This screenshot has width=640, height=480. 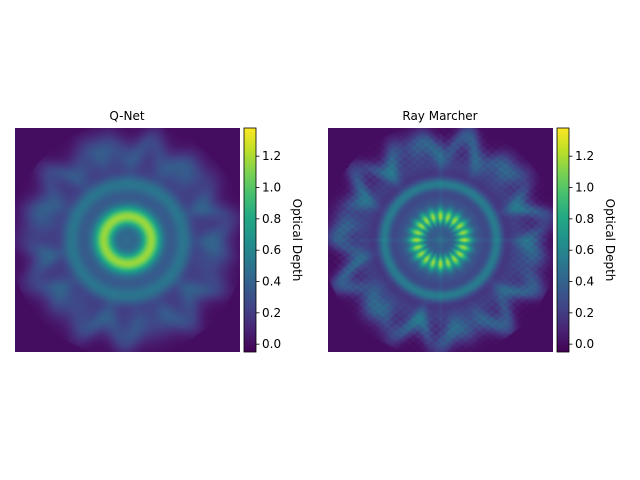 I want to click on ray-marcher-colorbar: 0.0 0.2 0.4 0.6 0.8 1.0 1.2 Optical Depth, so click(x=586, y=240).